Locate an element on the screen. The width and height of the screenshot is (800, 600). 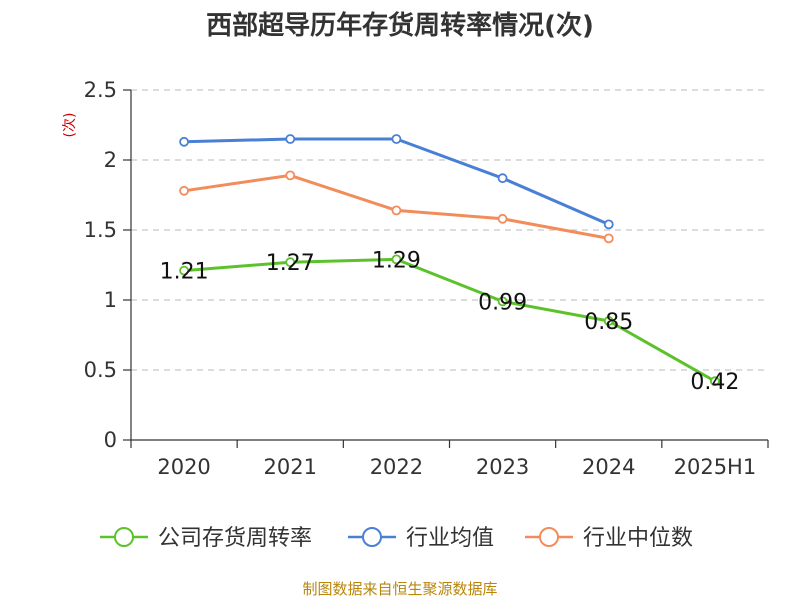
point-2-2023 is located at coordinates (502, 218).